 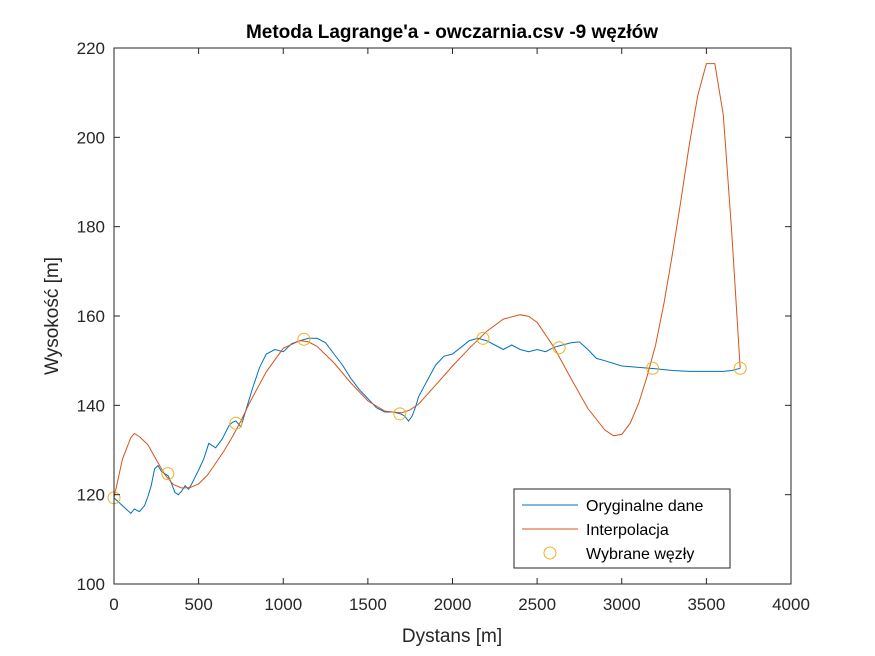 What do you see at coordinates (91, 227) in the screenshot?
I see `y-tick-label: 180` at bounding box center [91, 227].